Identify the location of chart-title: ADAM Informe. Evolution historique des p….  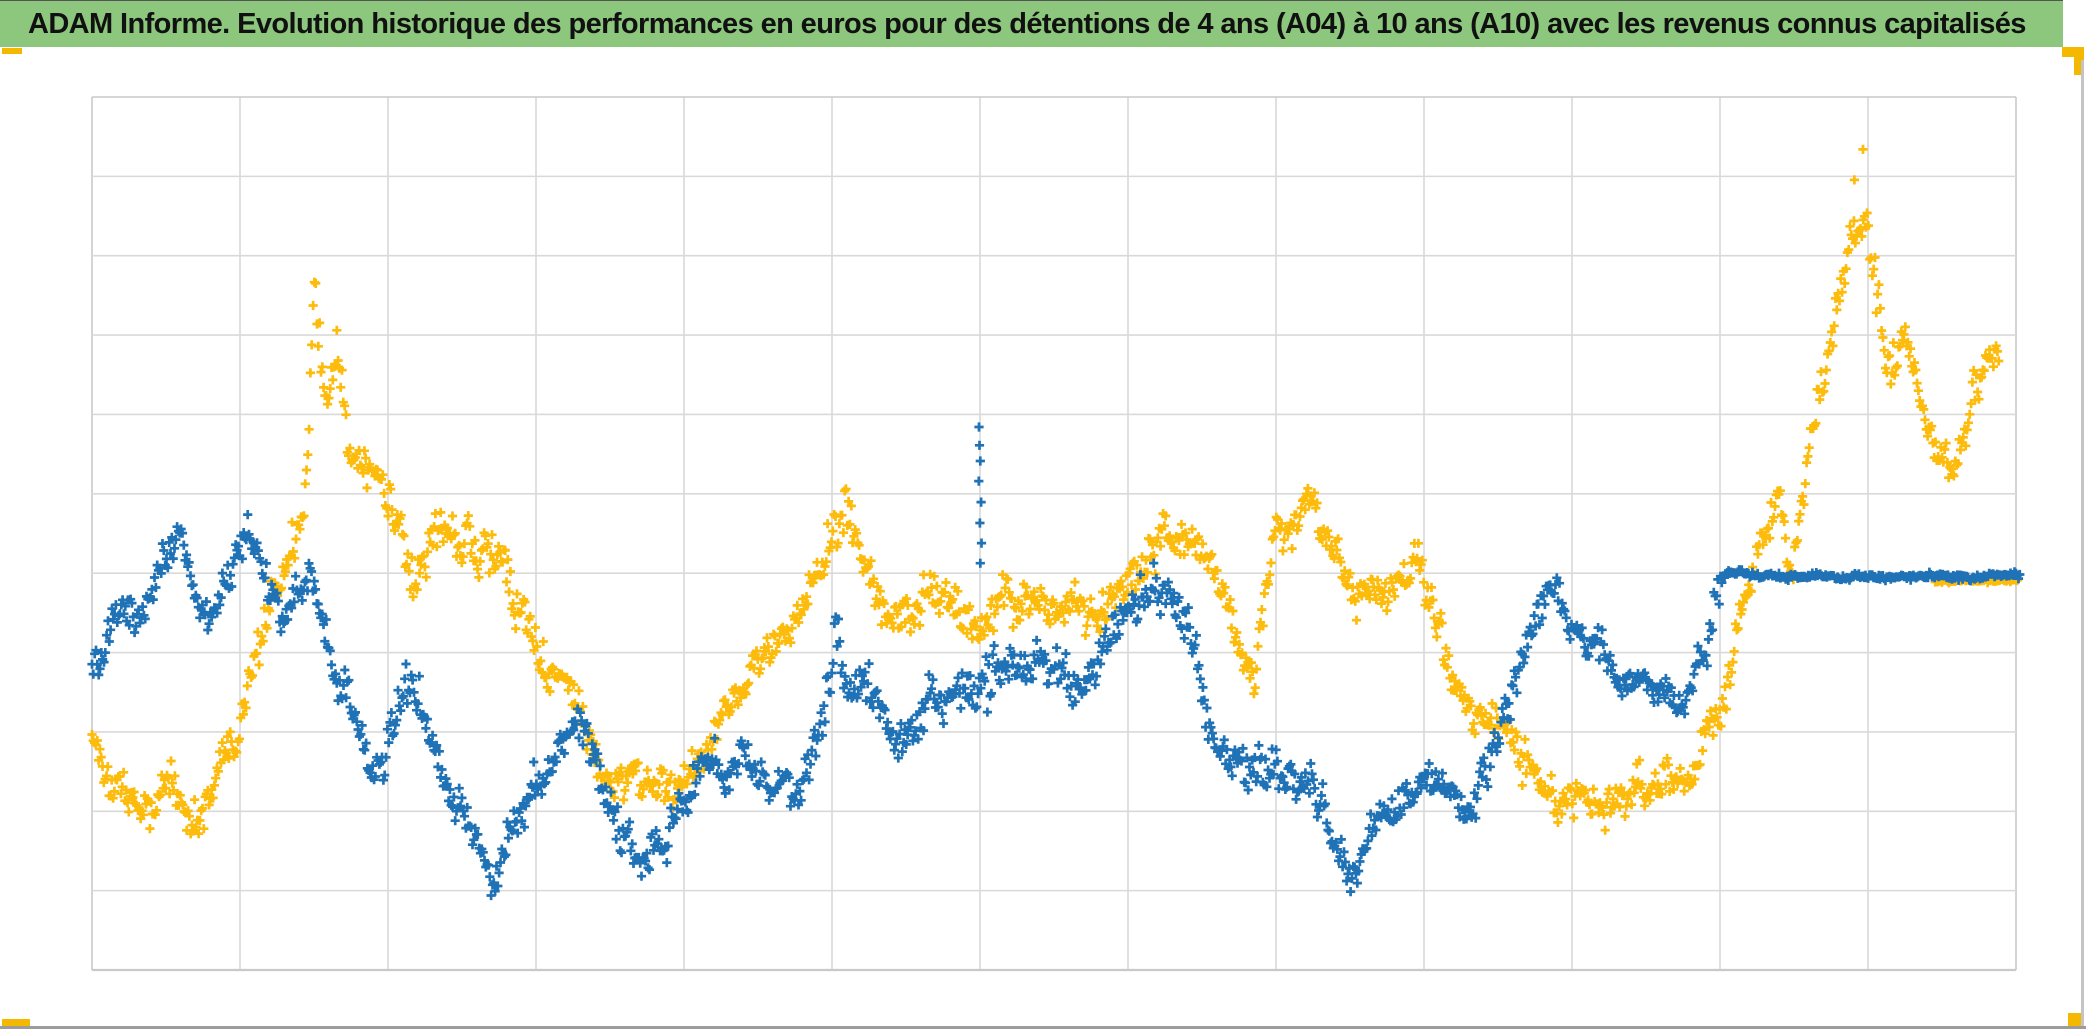
(1027, 23).